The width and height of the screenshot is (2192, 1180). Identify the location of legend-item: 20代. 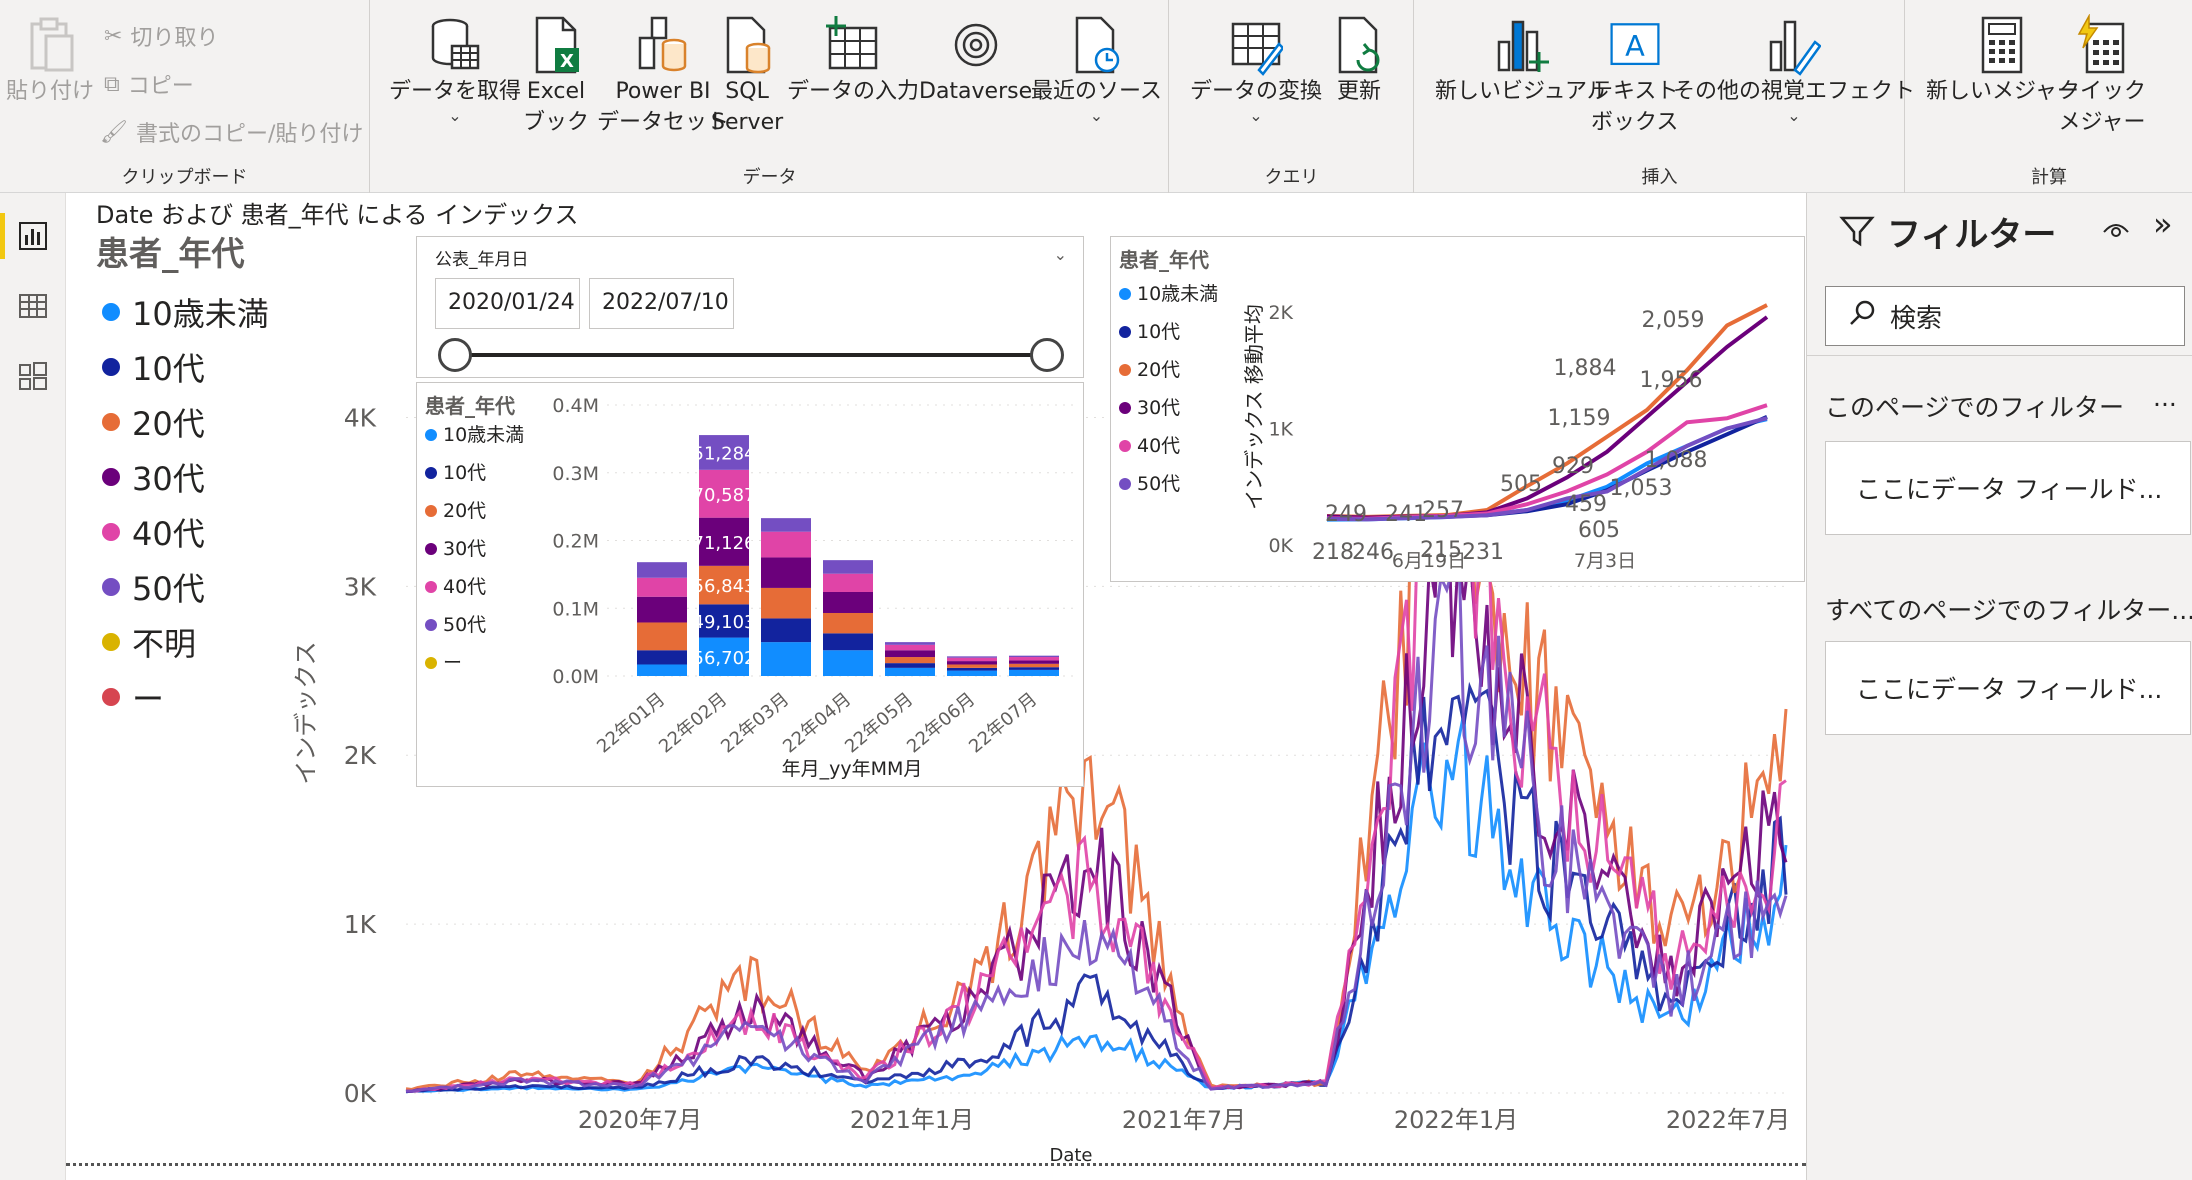
(153, 422).